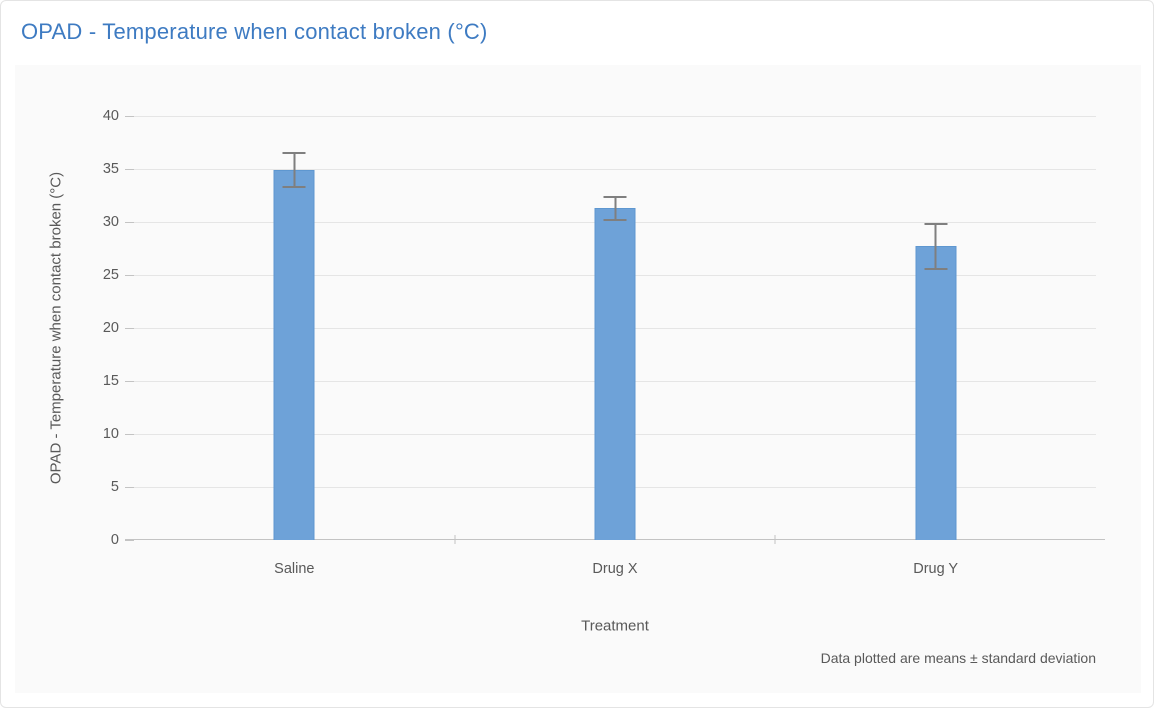 The image size is (1154, 708). Describe the element at coordinates (110, 115) in the screenshot. I see `y-tick-label: 40` at that location.